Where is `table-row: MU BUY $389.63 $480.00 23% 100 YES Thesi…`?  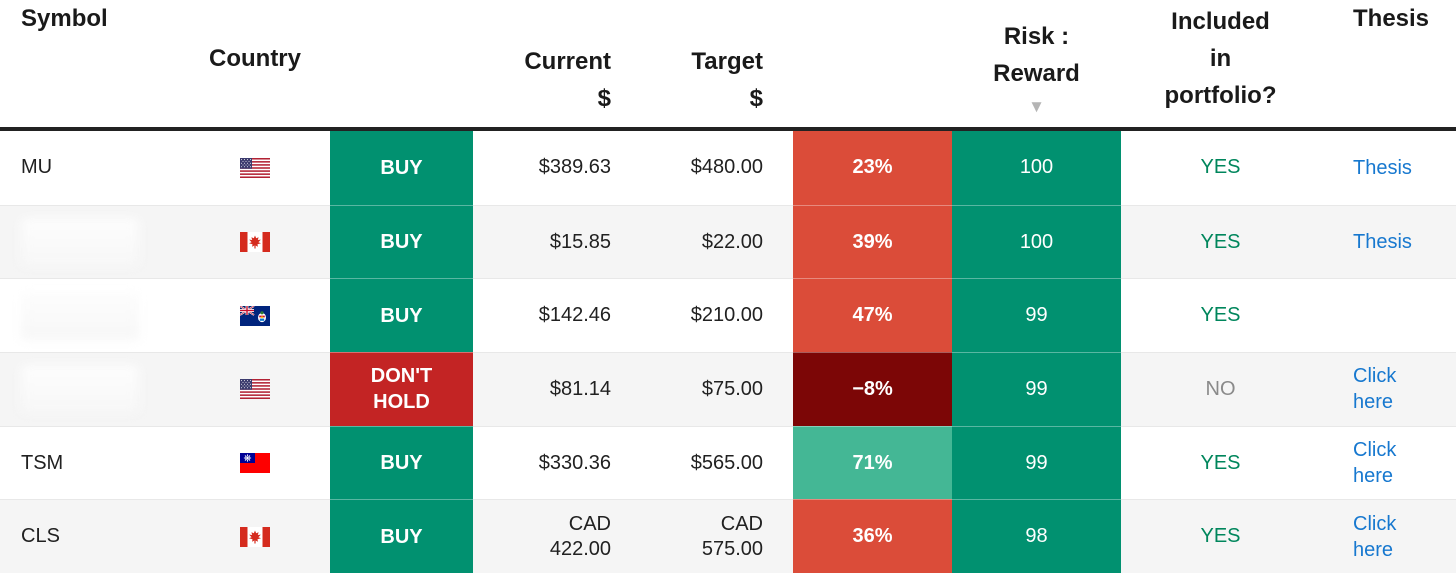
table-row: MU BUY $389.63 $480.00 23% 100 YES Thesi… is located at coordinates (728, 168).